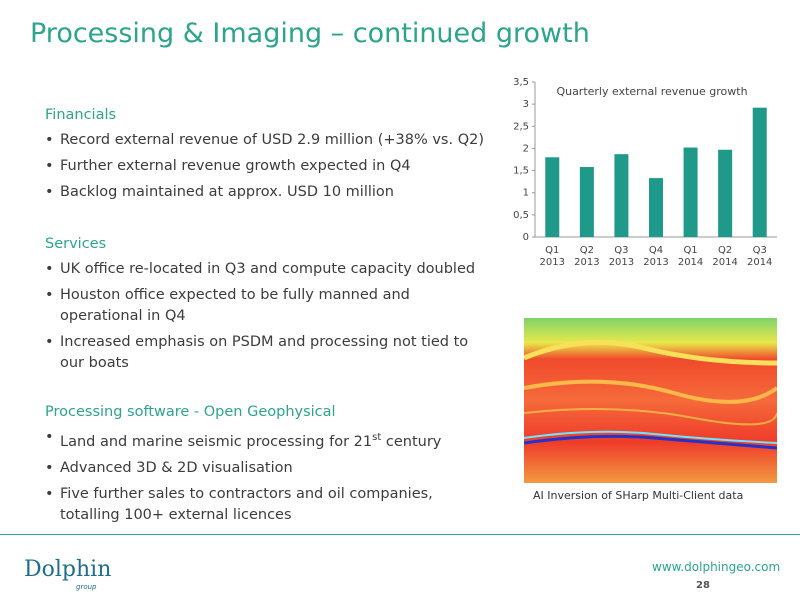 Image resolution: width=800 pixels, height=600 pixels. Describe the element at coordinates (703, 585) in the screenshot. I see `page-number: 28` at that location.